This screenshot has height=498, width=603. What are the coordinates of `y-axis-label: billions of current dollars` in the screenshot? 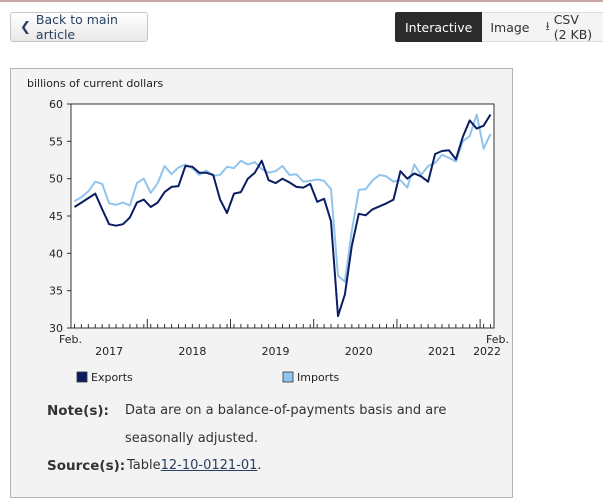 It's located at (95, 83).